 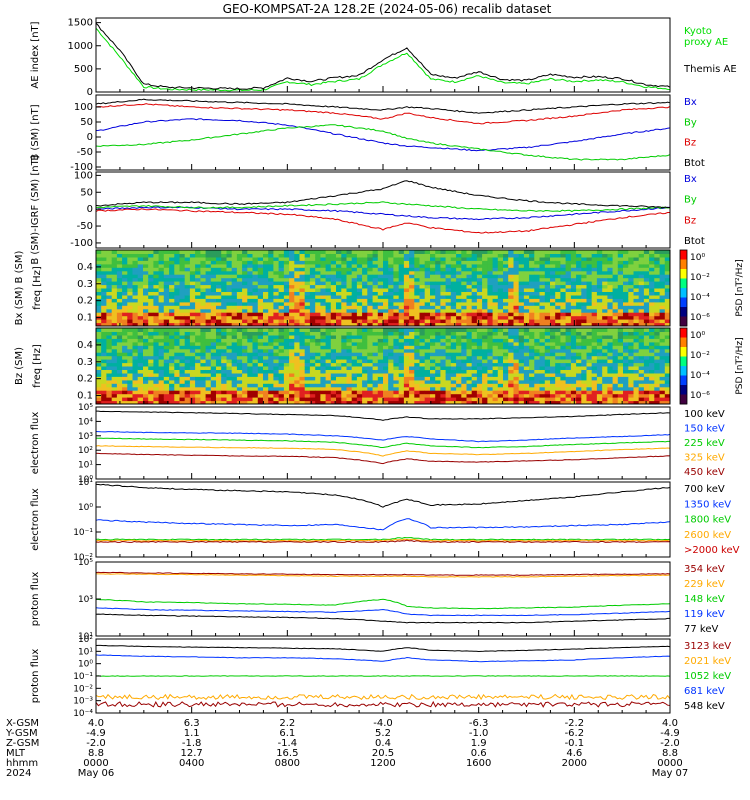 I want to click on y-tick-label: 10³, so click(x=85, y=600).